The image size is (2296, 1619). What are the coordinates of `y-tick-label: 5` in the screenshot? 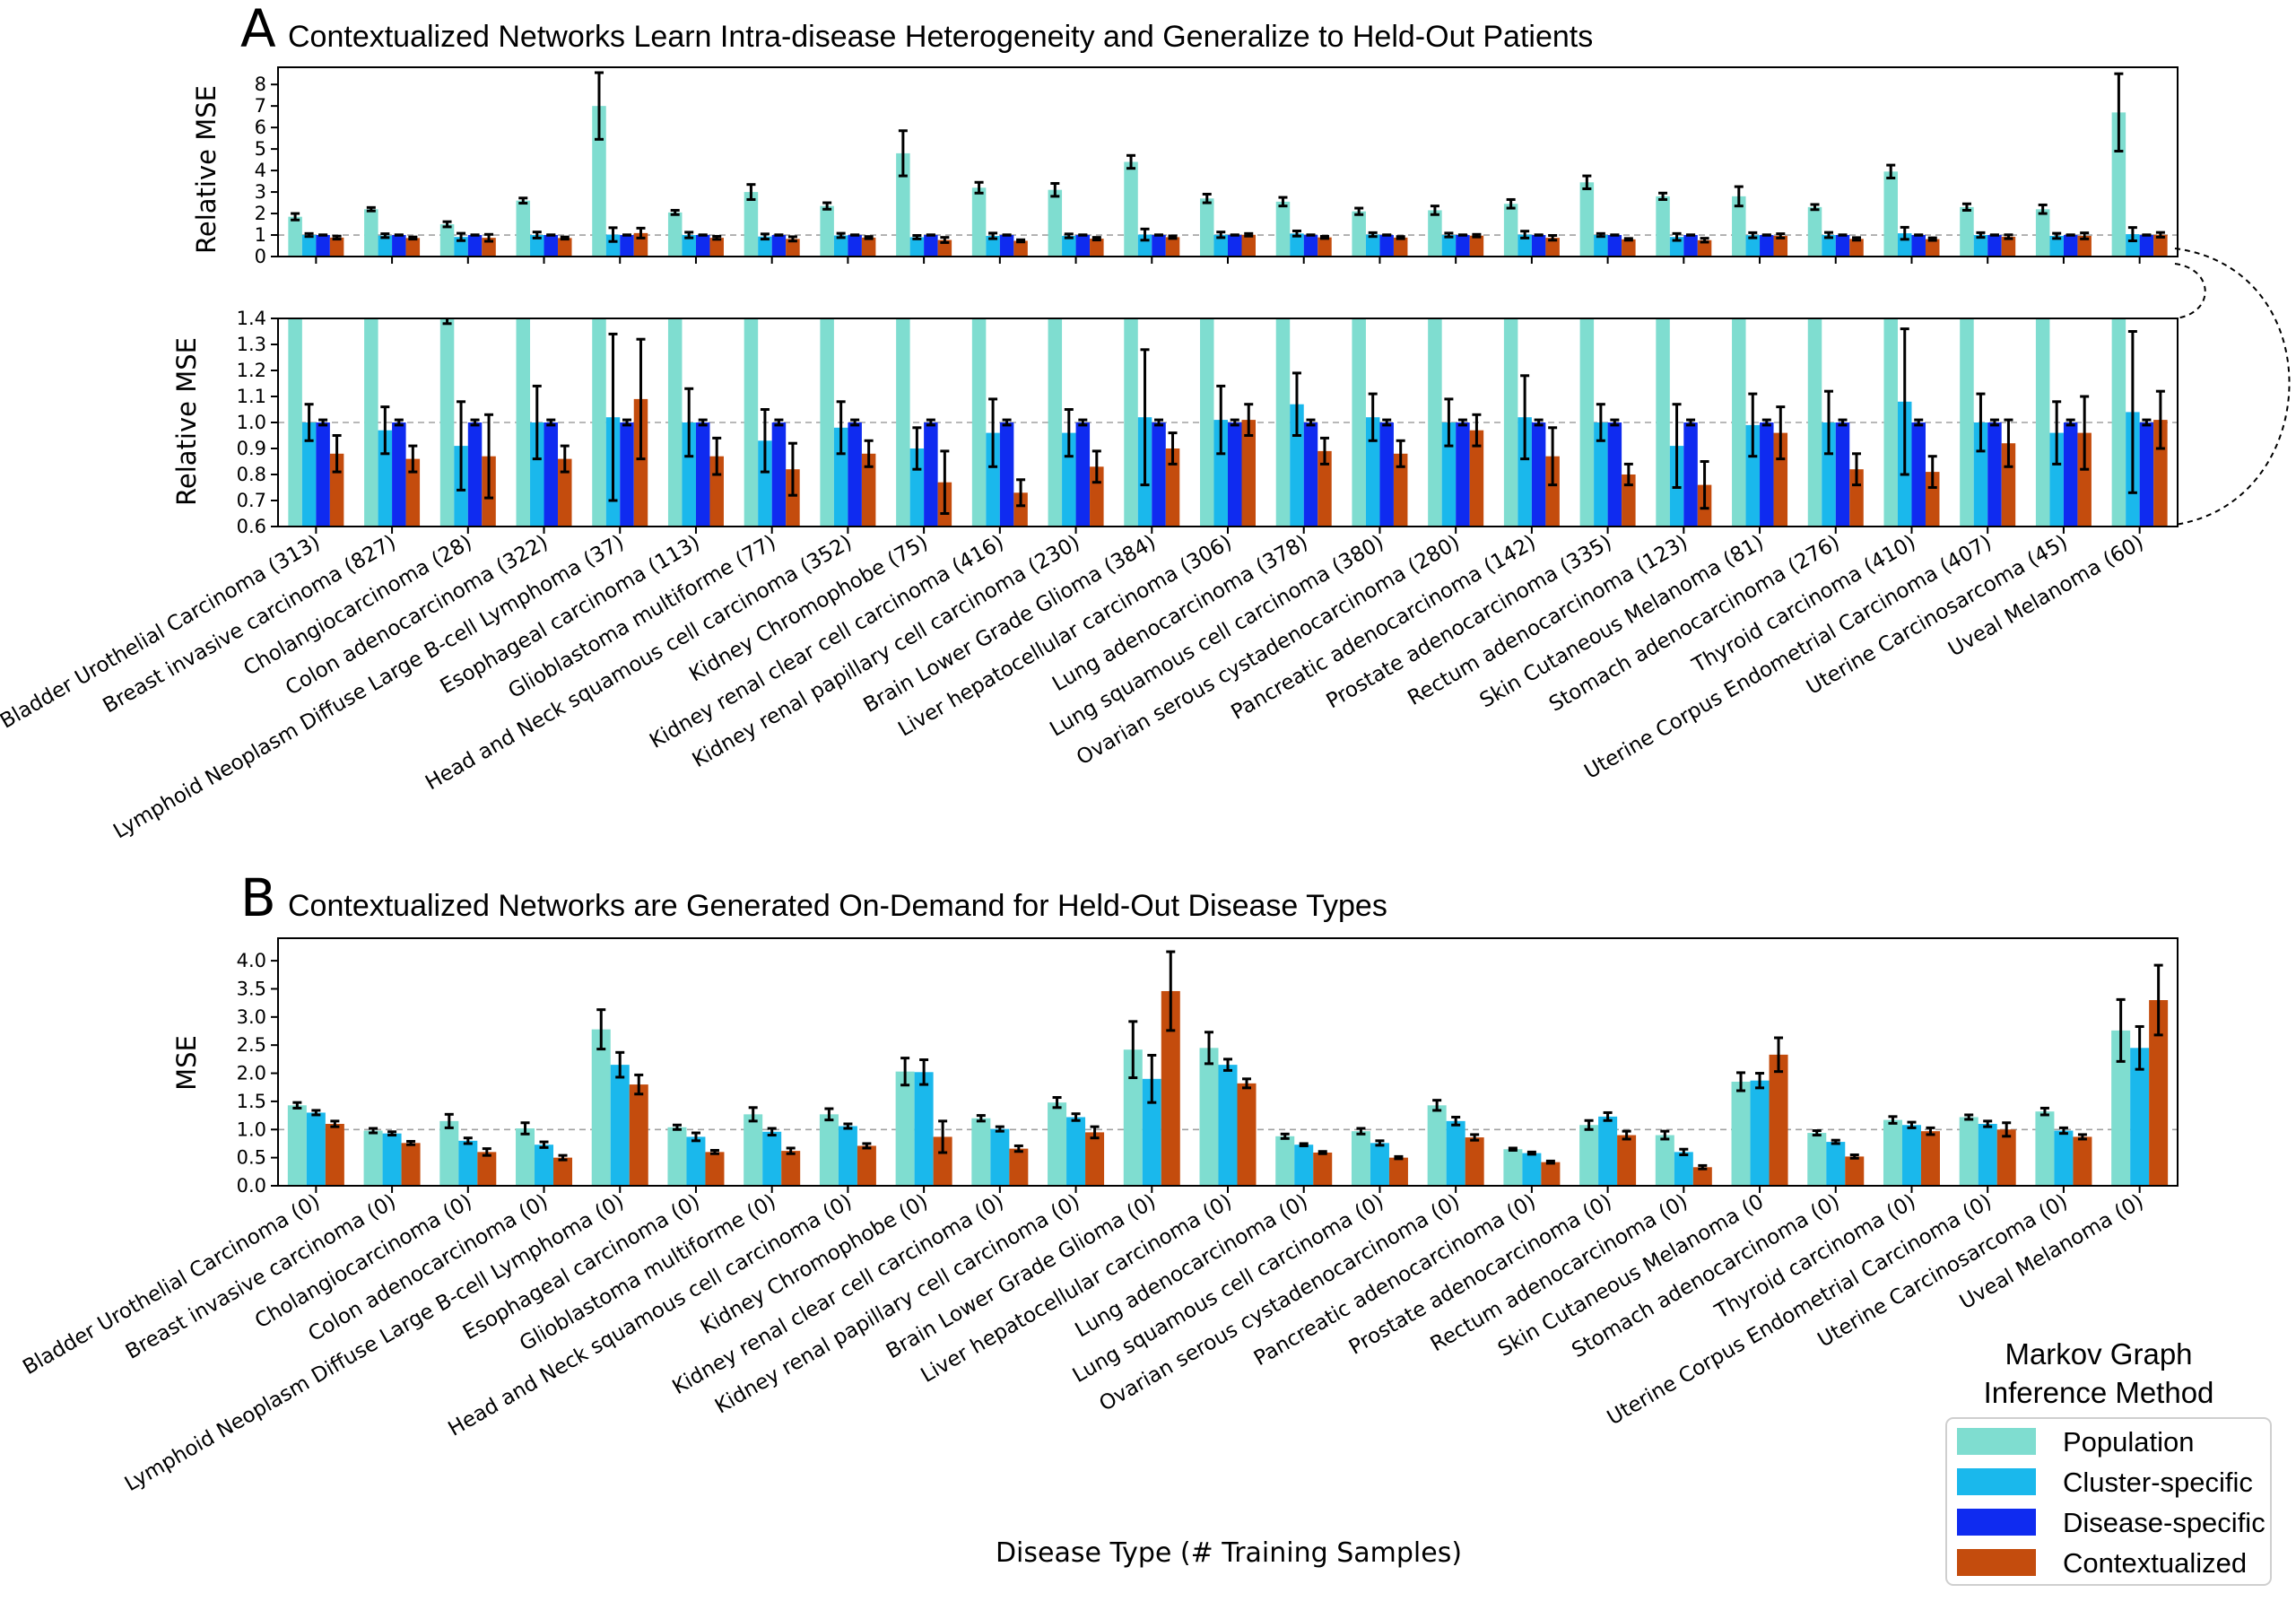 It's located at (260, 149).